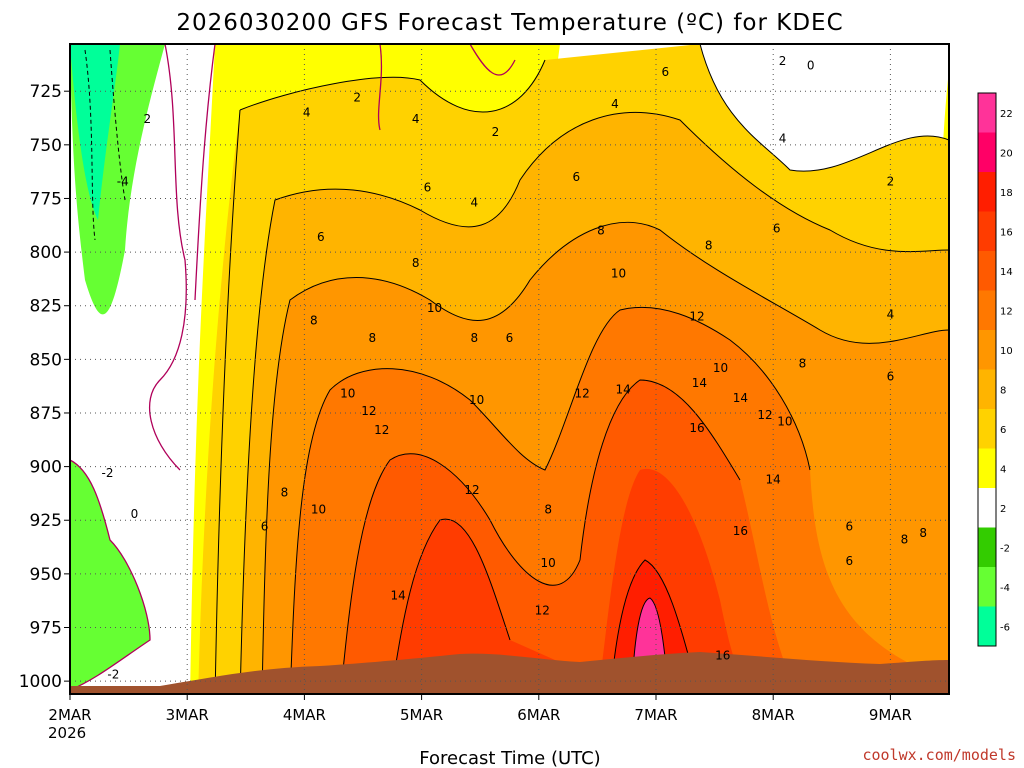  Describe the element at coordinates (509, 758) in the screenshot. I see `x-axis-label: Forecast Time (UTC)` at that location.